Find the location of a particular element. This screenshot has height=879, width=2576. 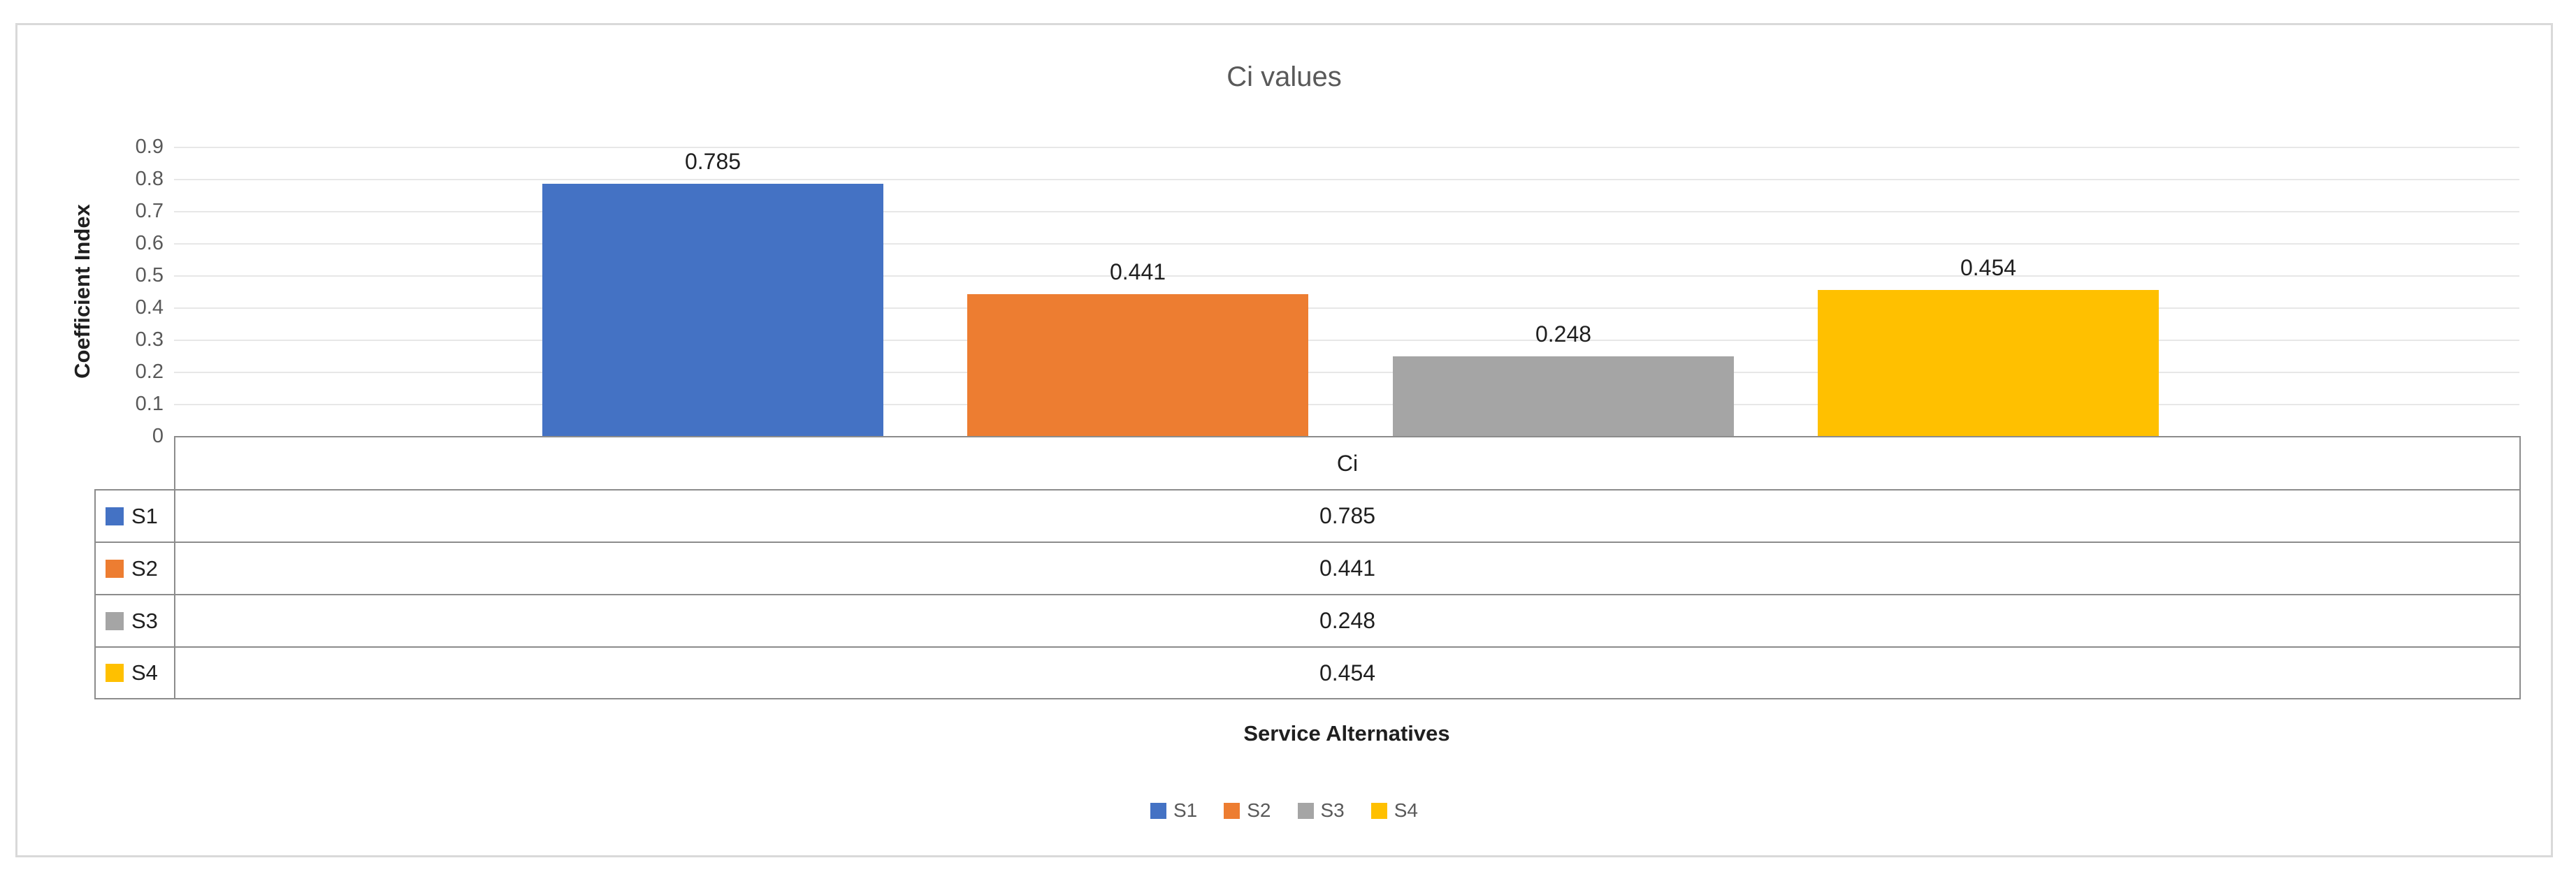

bar-s3 is located at coordinates (1564, 396).